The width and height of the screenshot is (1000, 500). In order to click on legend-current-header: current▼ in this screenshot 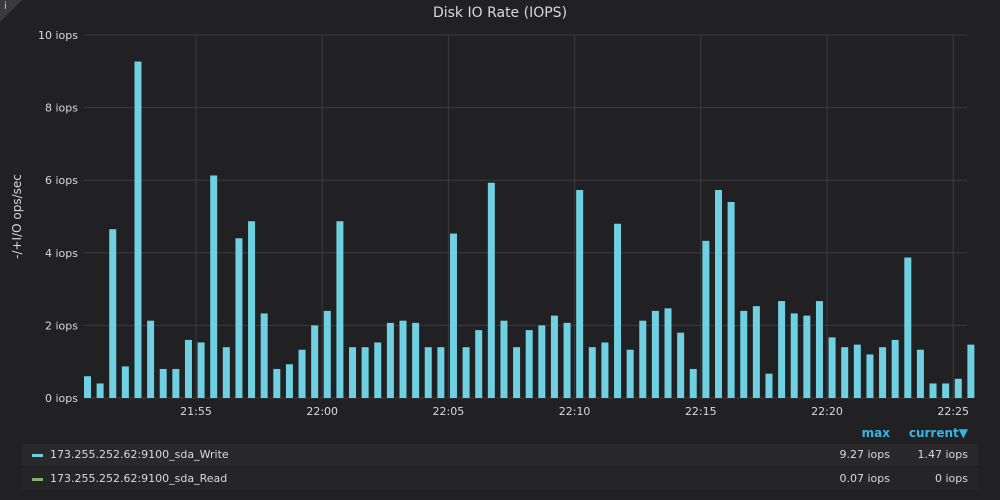, I will do `click(938, 433)`.